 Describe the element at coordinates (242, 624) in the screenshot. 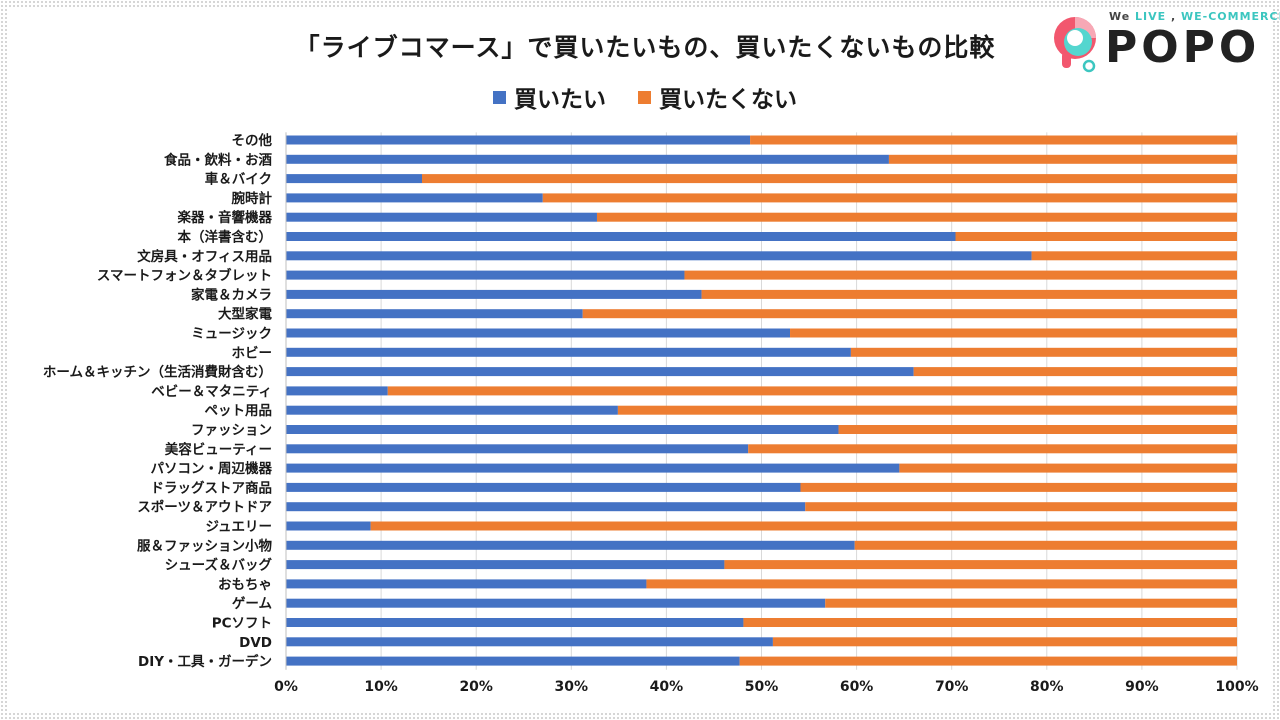

I see `y-category-label: PCソフト` at that location.